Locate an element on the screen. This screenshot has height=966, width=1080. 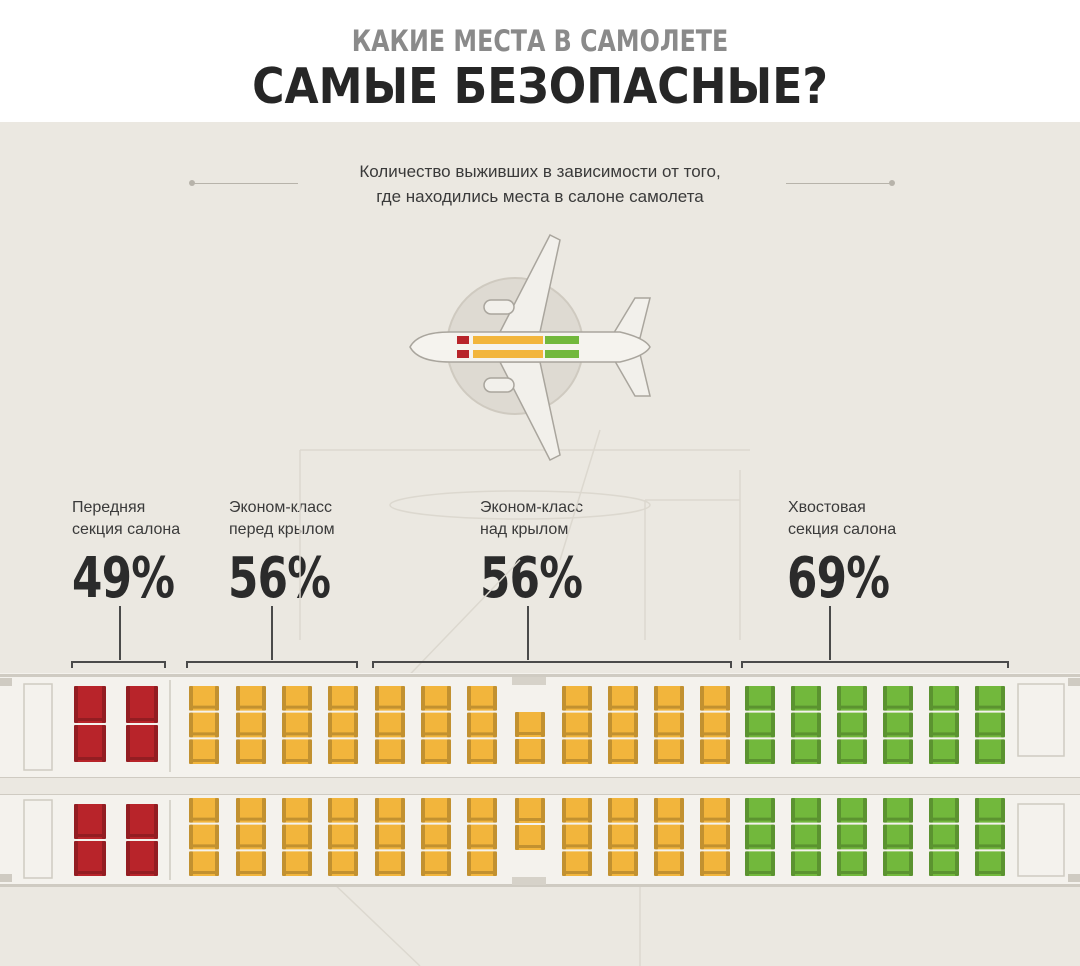
percent-economy-front: 56% is located at coordinates (279, 578).